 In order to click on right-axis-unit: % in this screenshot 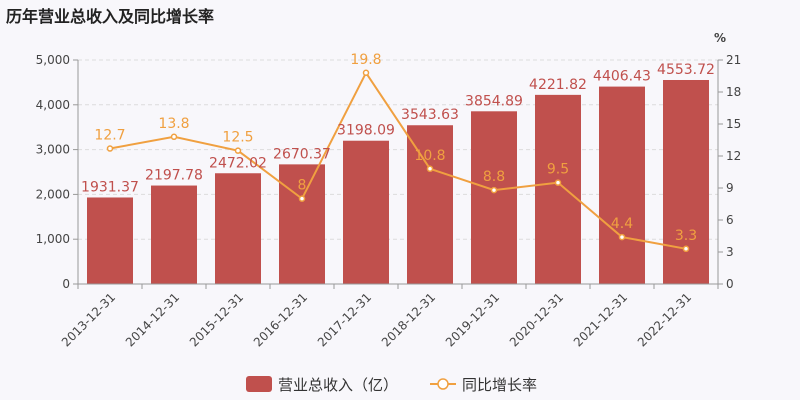, I will do `click(720, 38)`.